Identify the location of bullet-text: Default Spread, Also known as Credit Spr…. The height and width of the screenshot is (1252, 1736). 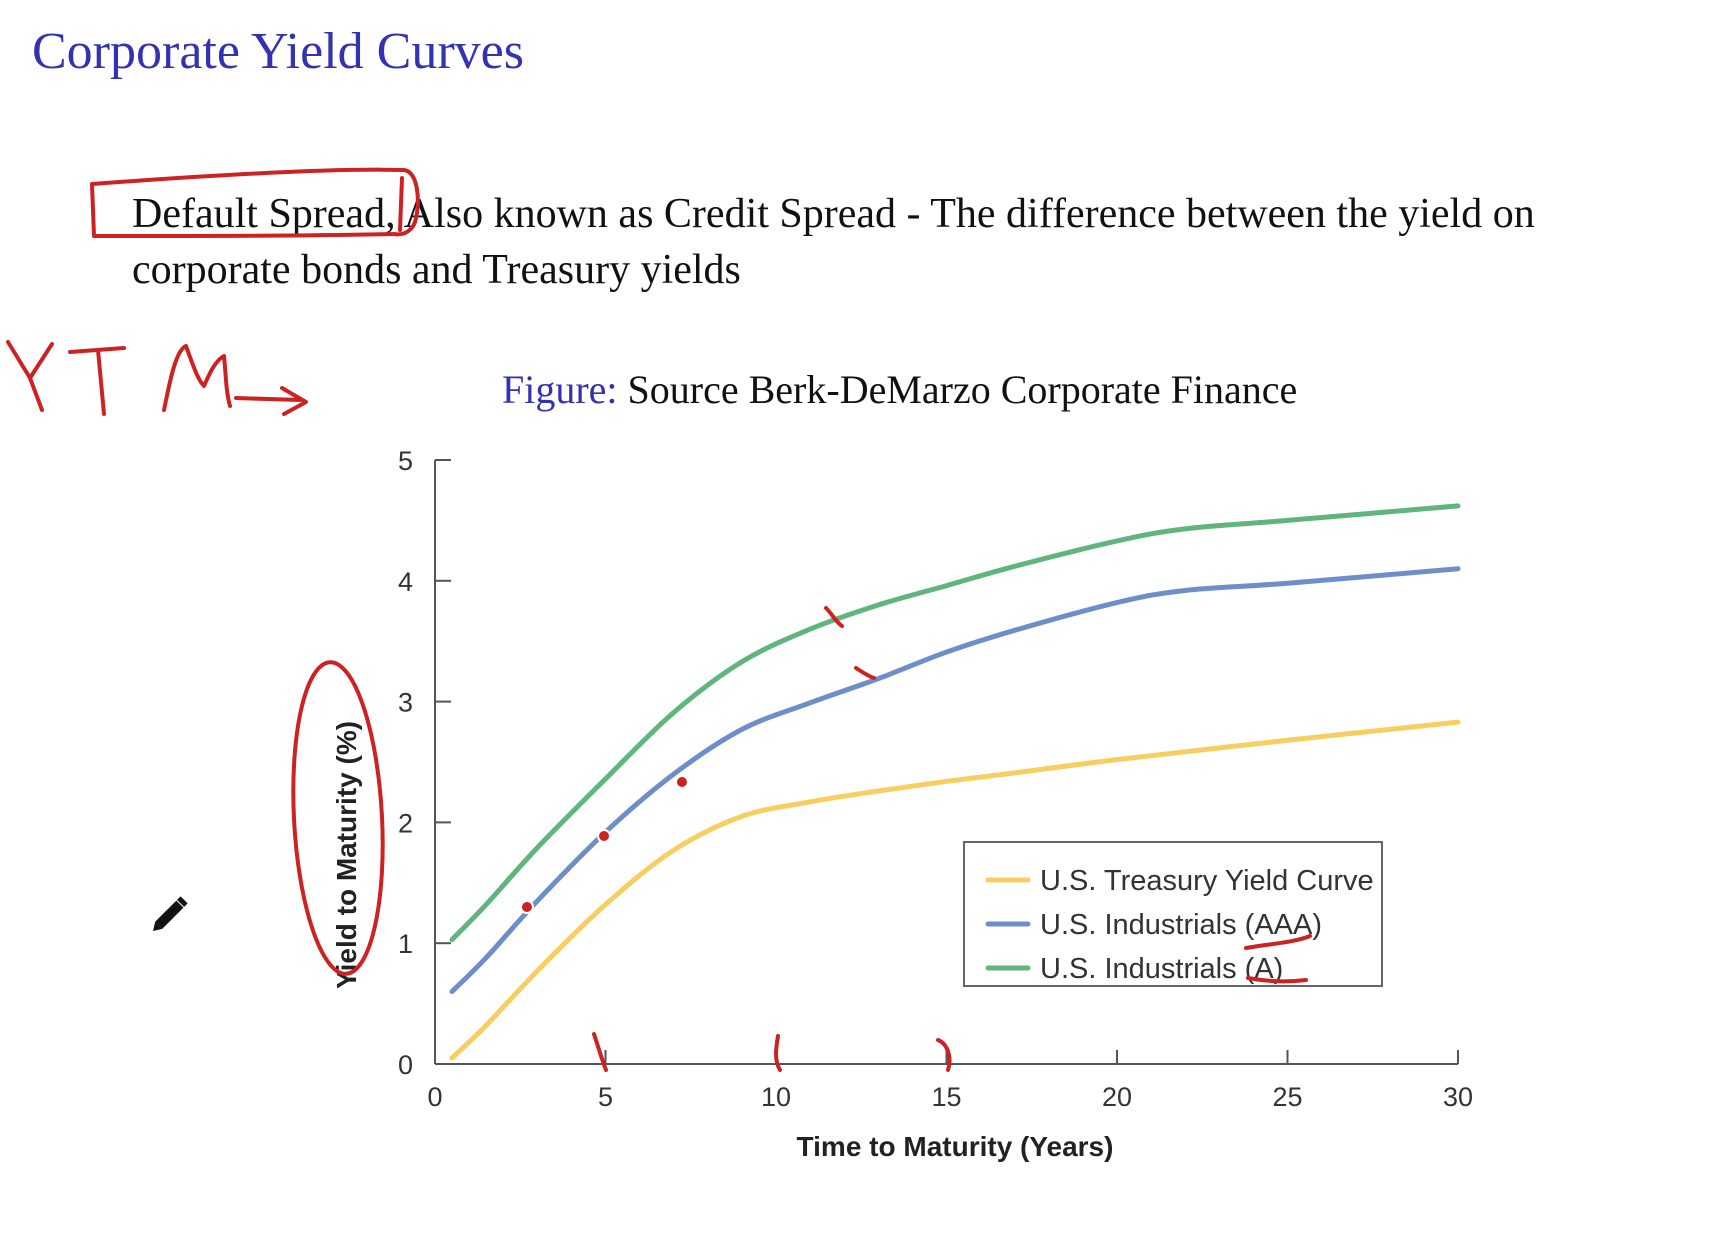
(902, 242).